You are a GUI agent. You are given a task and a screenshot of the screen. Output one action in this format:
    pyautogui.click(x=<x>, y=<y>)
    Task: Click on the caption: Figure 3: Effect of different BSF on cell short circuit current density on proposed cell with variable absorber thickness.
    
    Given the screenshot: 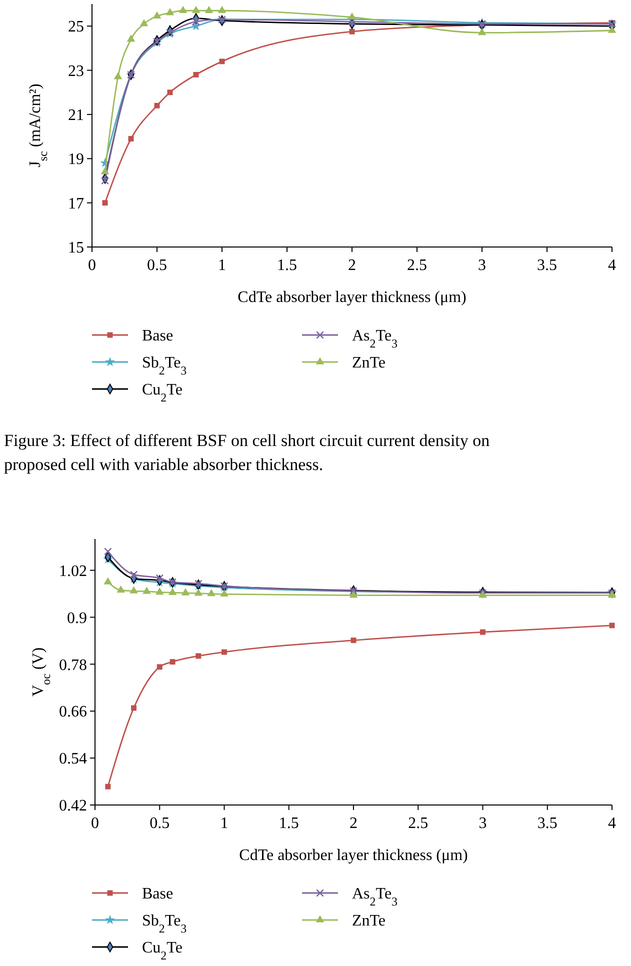 What is the action you would take?
    pyautogui.click(x=247, y=452)
    